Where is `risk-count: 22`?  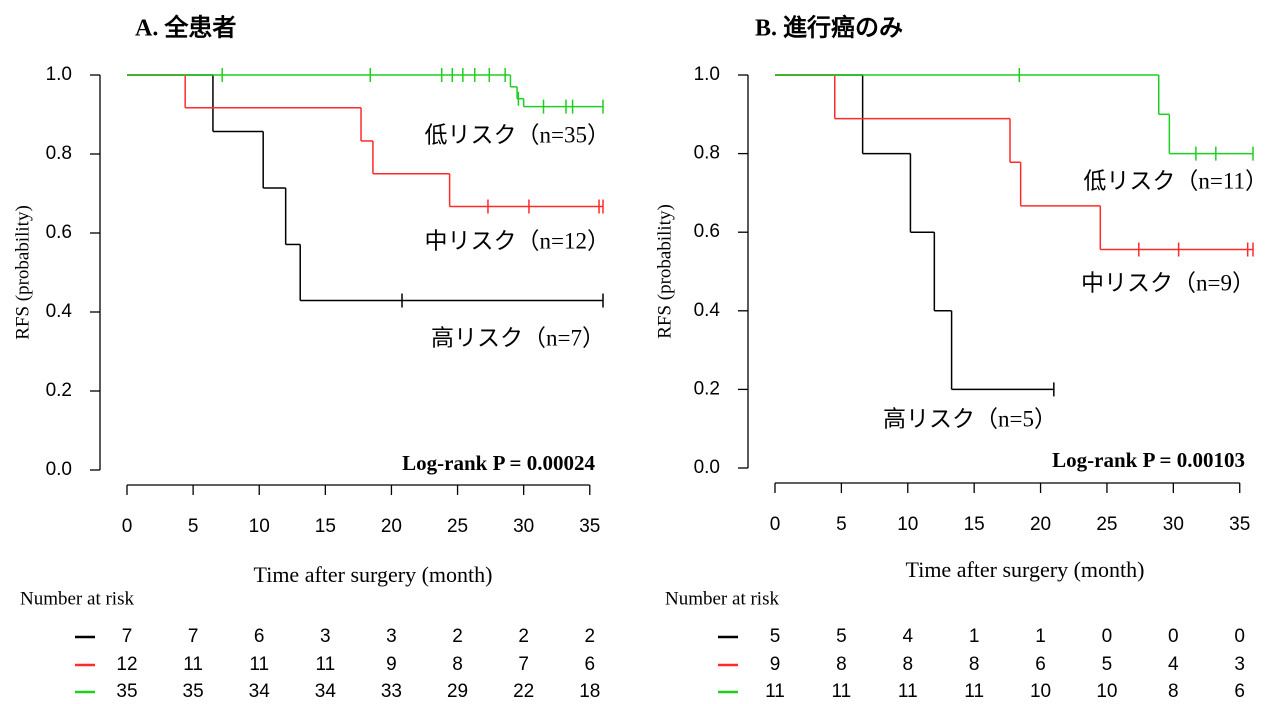
risk-count: 22 is located at coordinates (523, 691).